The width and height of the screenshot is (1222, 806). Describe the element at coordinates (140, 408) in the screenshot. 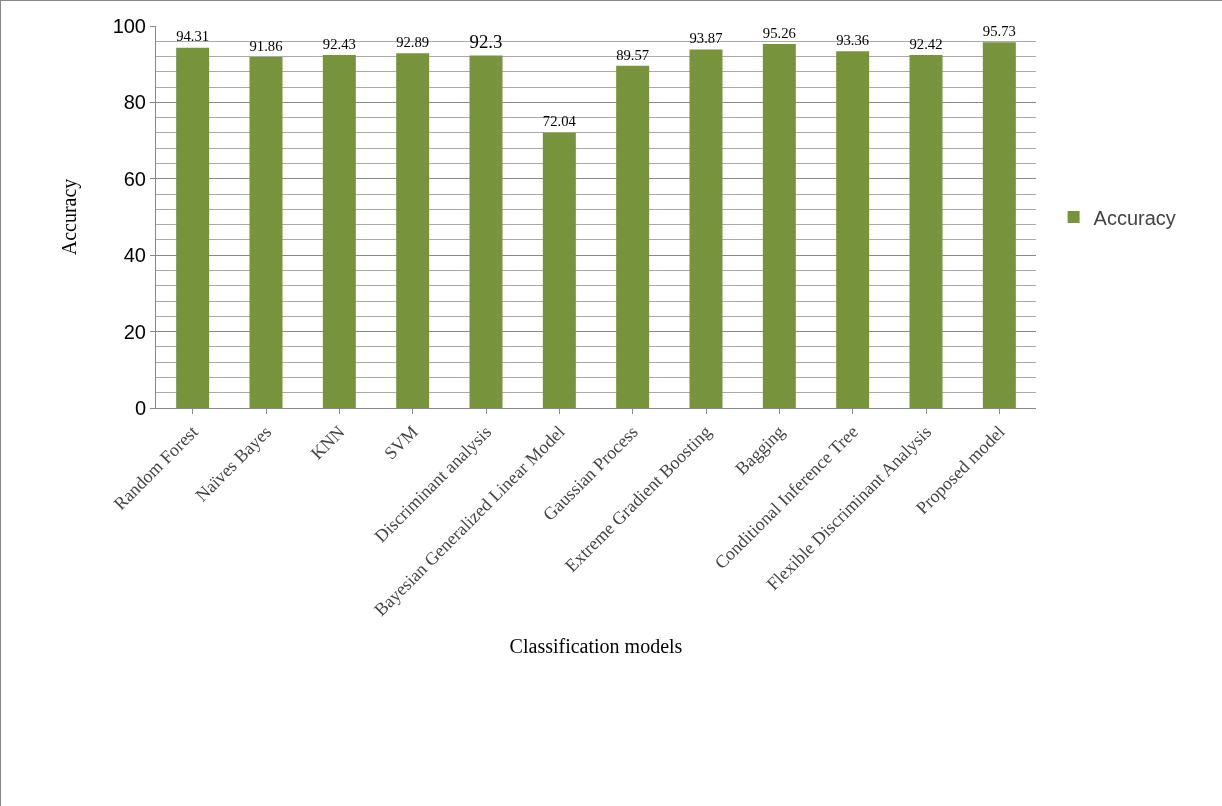

I see `y-tick-label: 0` at that location.